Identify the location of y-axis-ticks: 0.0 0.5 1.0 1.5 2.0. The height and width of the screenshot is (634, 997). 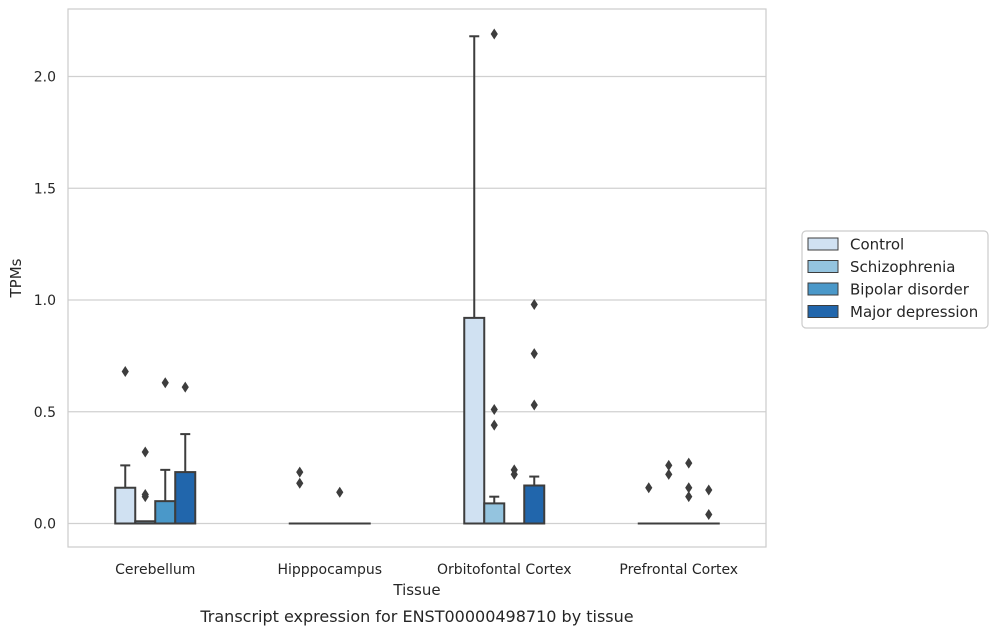
(45, 301).